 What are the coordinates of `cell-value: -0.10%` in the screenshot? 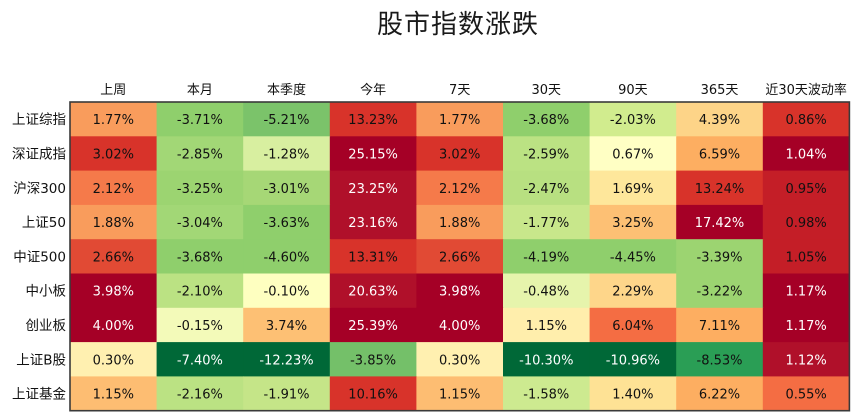 It's located at (287, 292).